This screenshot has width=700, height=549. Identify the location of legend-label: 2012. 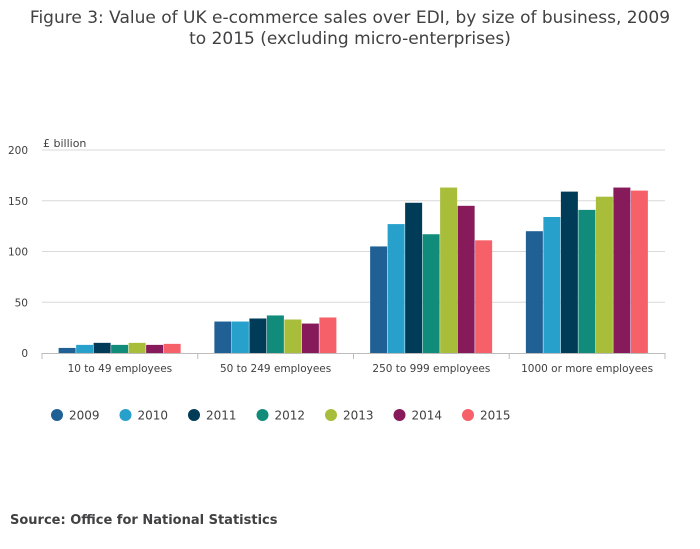
(290, 416).